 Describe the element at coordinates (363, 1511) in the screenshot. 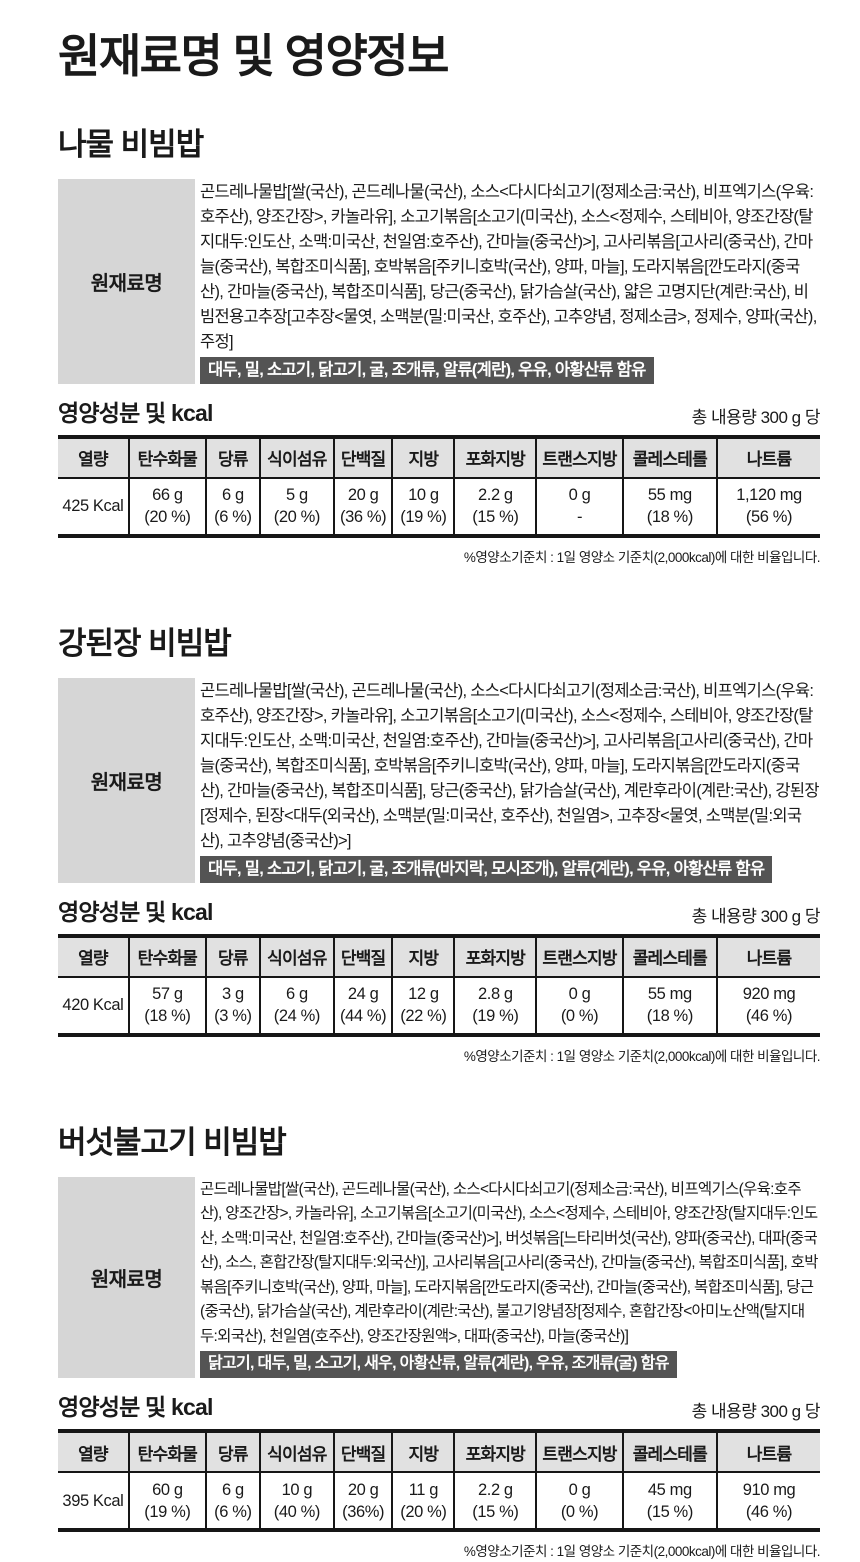

I see `daily-percent: (36%)` at that location.